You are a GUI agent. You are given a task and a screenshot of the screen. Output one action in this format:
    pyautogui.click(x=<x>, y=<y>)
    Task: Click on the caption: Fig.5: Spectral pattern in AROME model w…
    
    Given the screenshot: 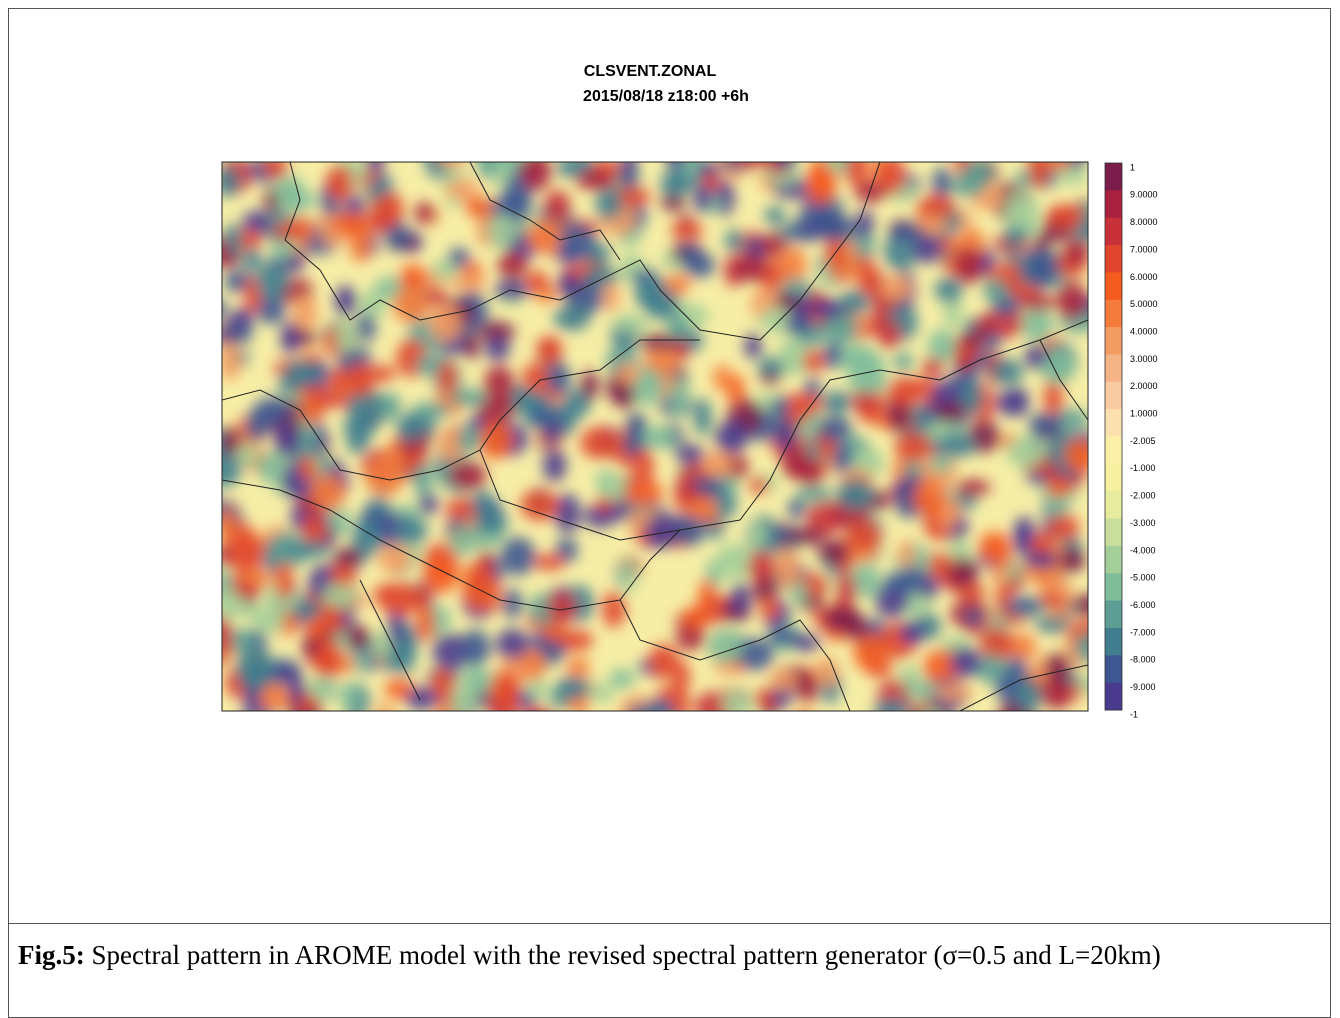 What is the action you would take?
    pyautogui.click(x=669, y=948)
    